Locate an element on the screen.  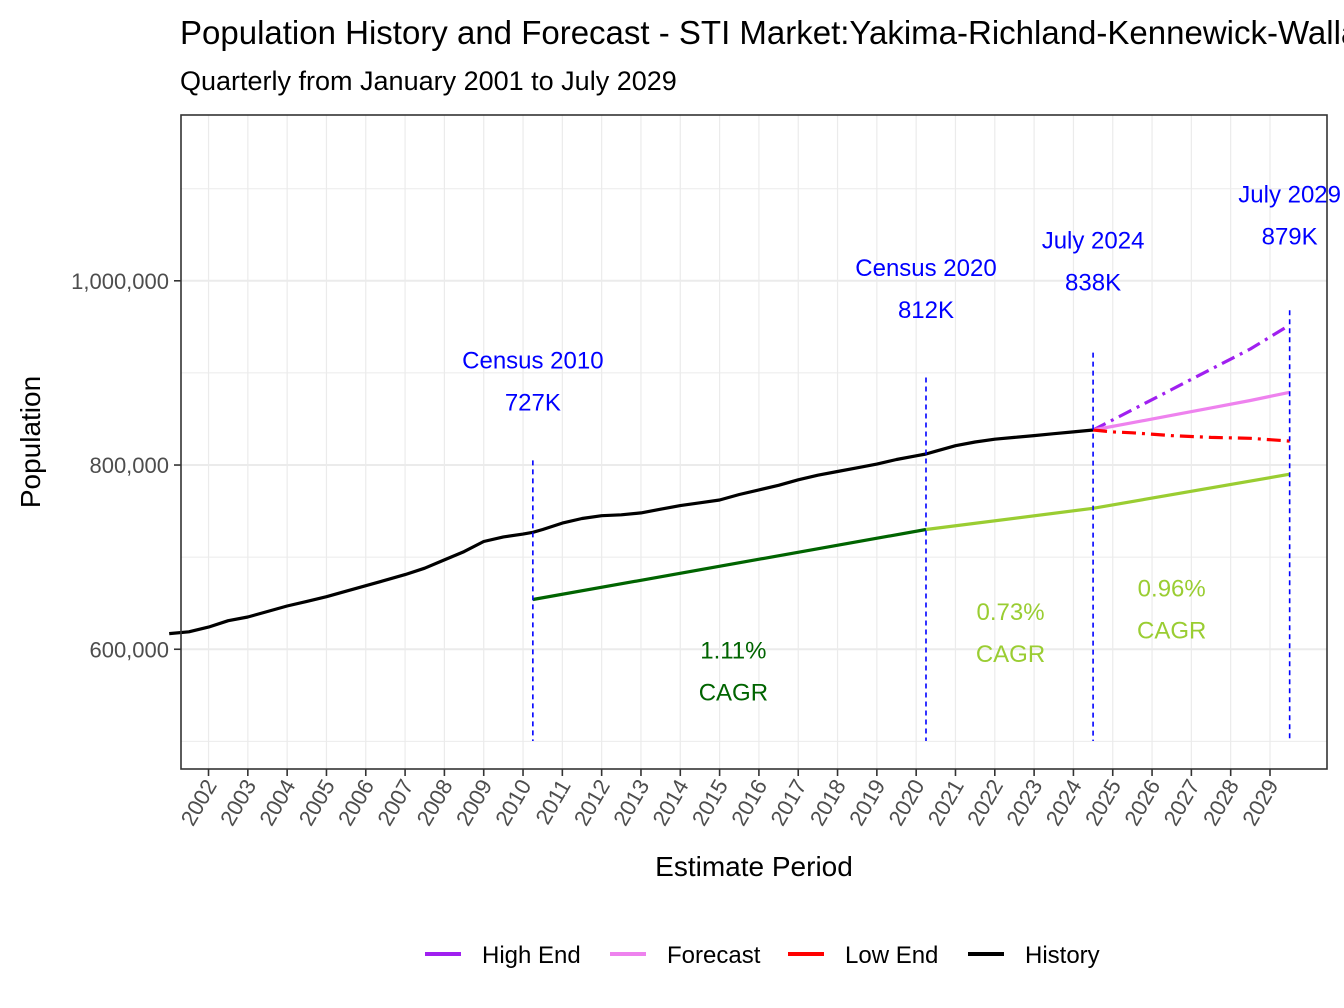
y-tick-label: 1,000,000 is located at coordinates (120, 281).